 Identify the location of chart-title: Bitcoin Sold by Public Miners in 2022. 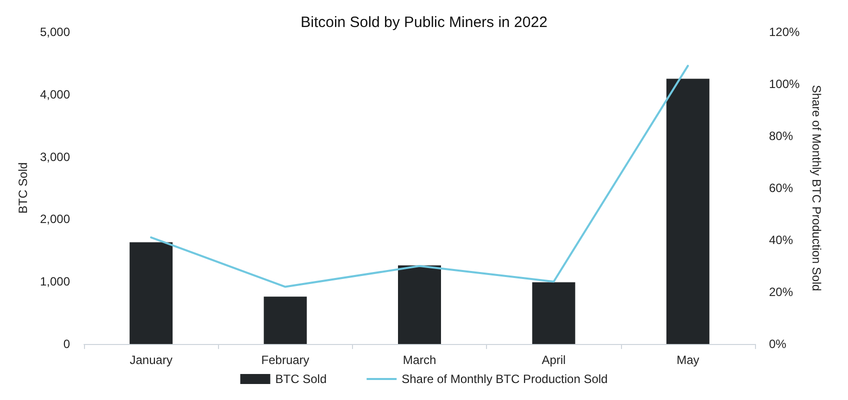
(424, 22).